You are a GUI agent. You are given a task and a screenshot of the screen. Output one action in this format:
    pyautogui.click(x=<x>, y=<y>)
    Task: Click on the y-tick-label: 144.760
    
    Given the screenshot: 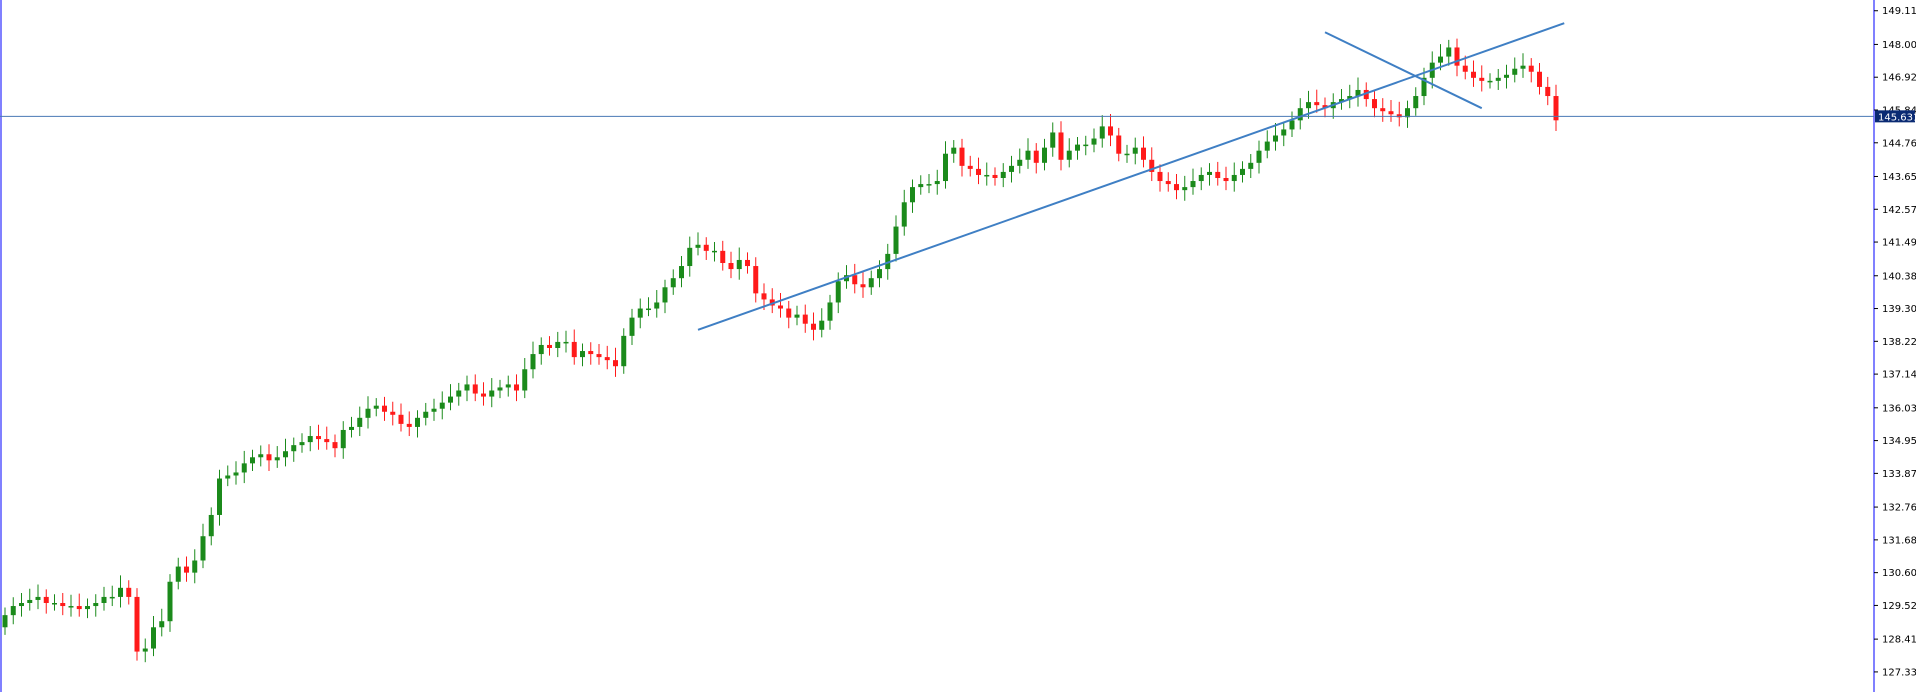 What is the action you would take?
    pyautogui.click(x=1899, y=143)
    